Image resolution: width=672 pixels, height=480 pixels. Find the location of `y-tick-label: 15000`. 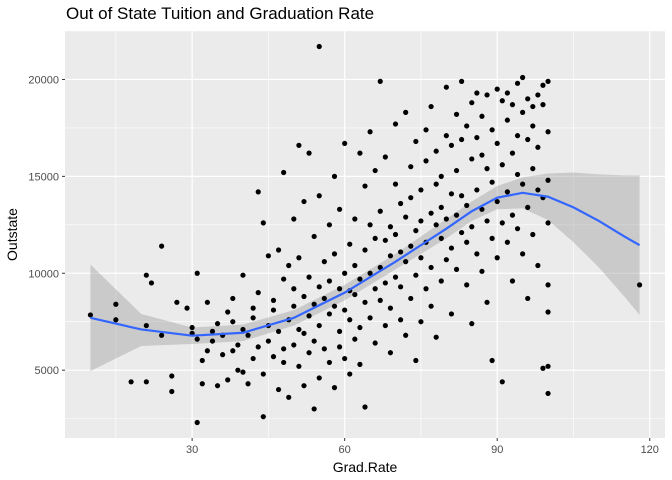

y-tick-label: 15000 is located at coordinates (43, 177).